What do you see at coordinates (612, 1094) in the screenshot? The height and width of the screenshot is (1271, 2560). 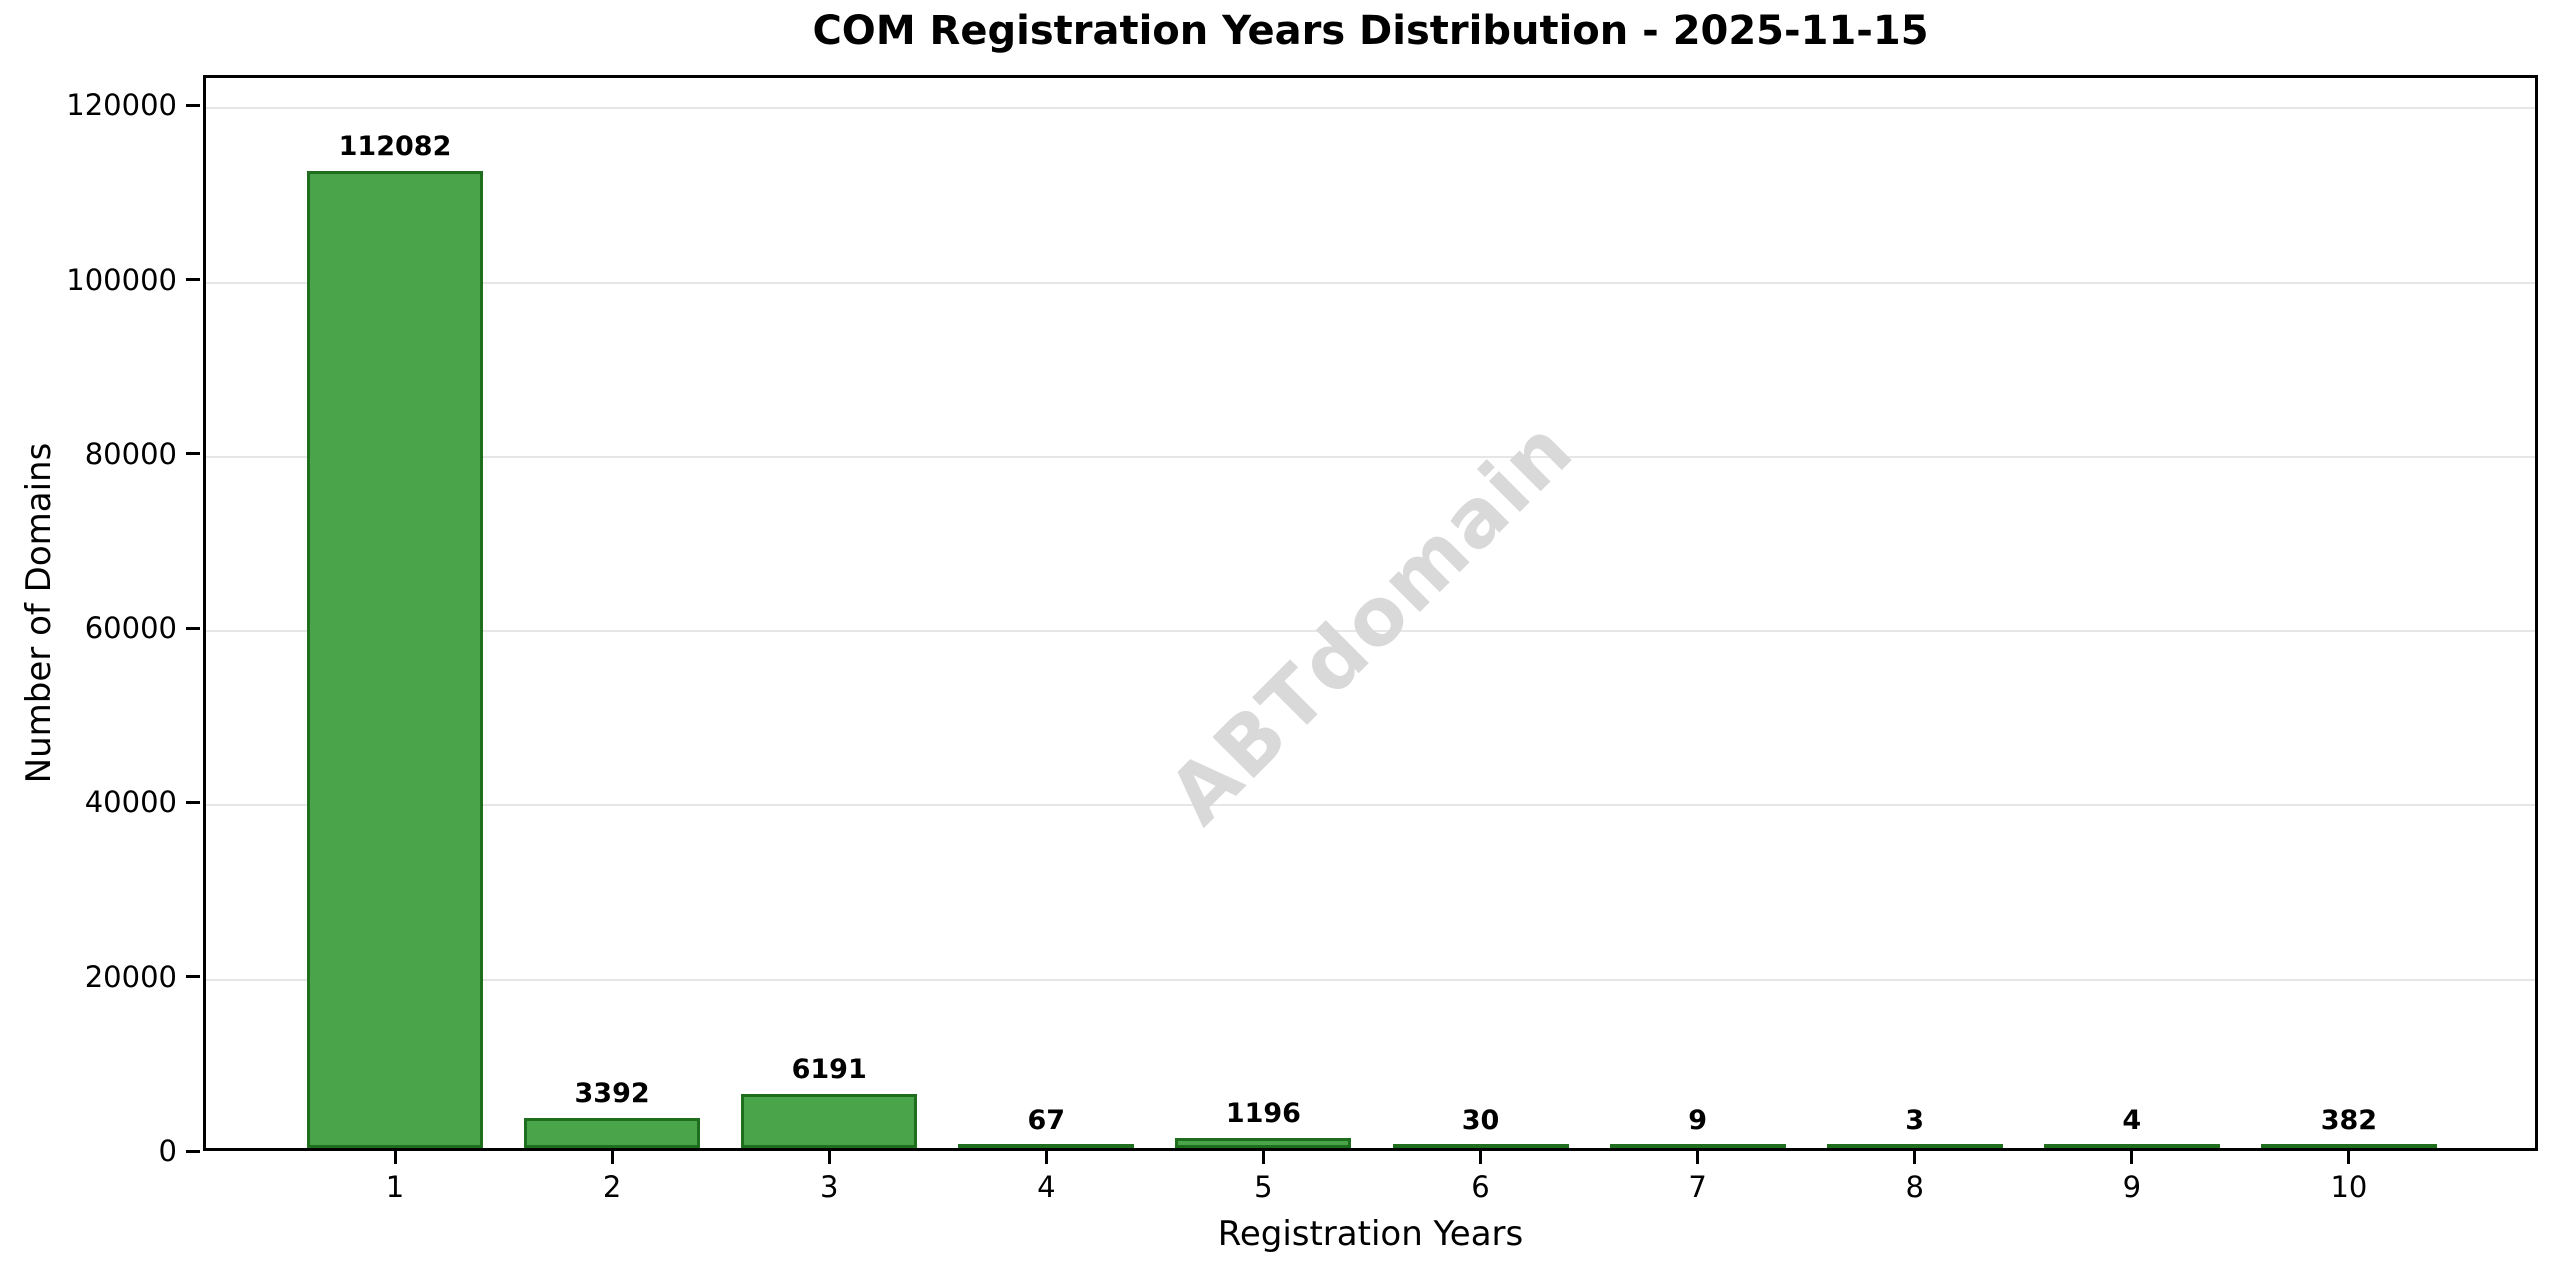 I see `bar-value-label-2: 3392` at bounding box center [612, 1094].